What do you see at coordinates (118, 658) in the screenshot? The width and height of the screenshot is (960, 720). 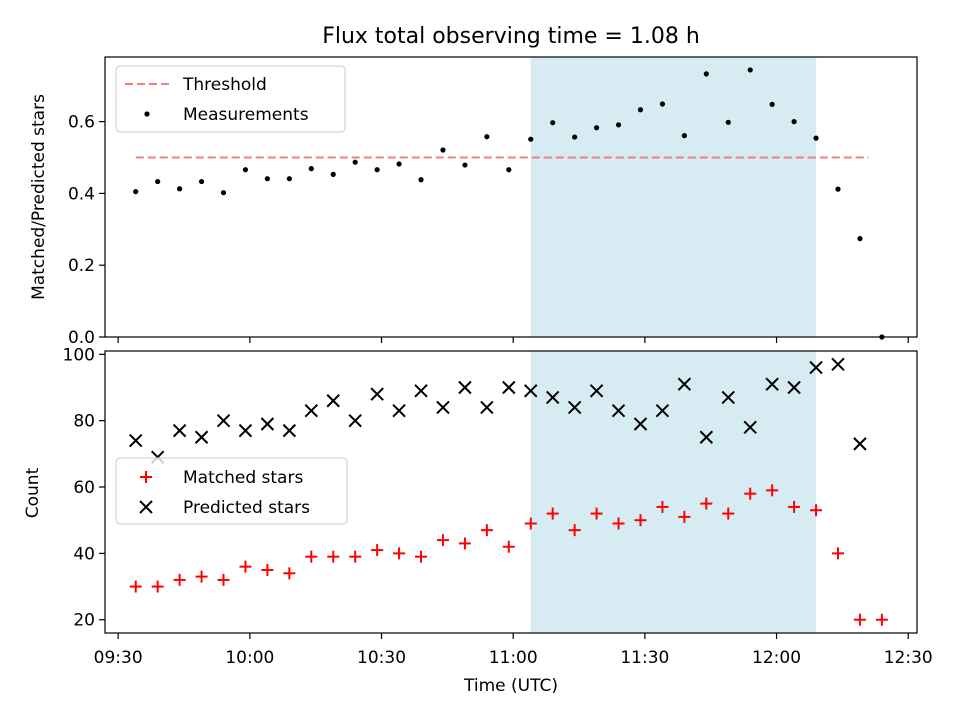 I see `x-tick-label: 09:30` at bounding box center [118, 658].